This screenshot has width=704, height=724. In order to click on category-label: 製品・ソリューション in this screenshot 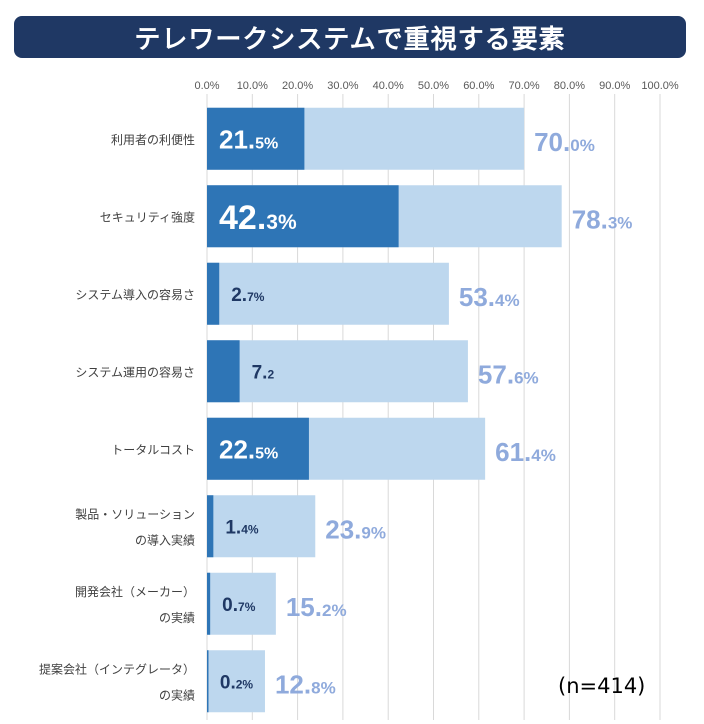, I will do `click(135, 514)`.